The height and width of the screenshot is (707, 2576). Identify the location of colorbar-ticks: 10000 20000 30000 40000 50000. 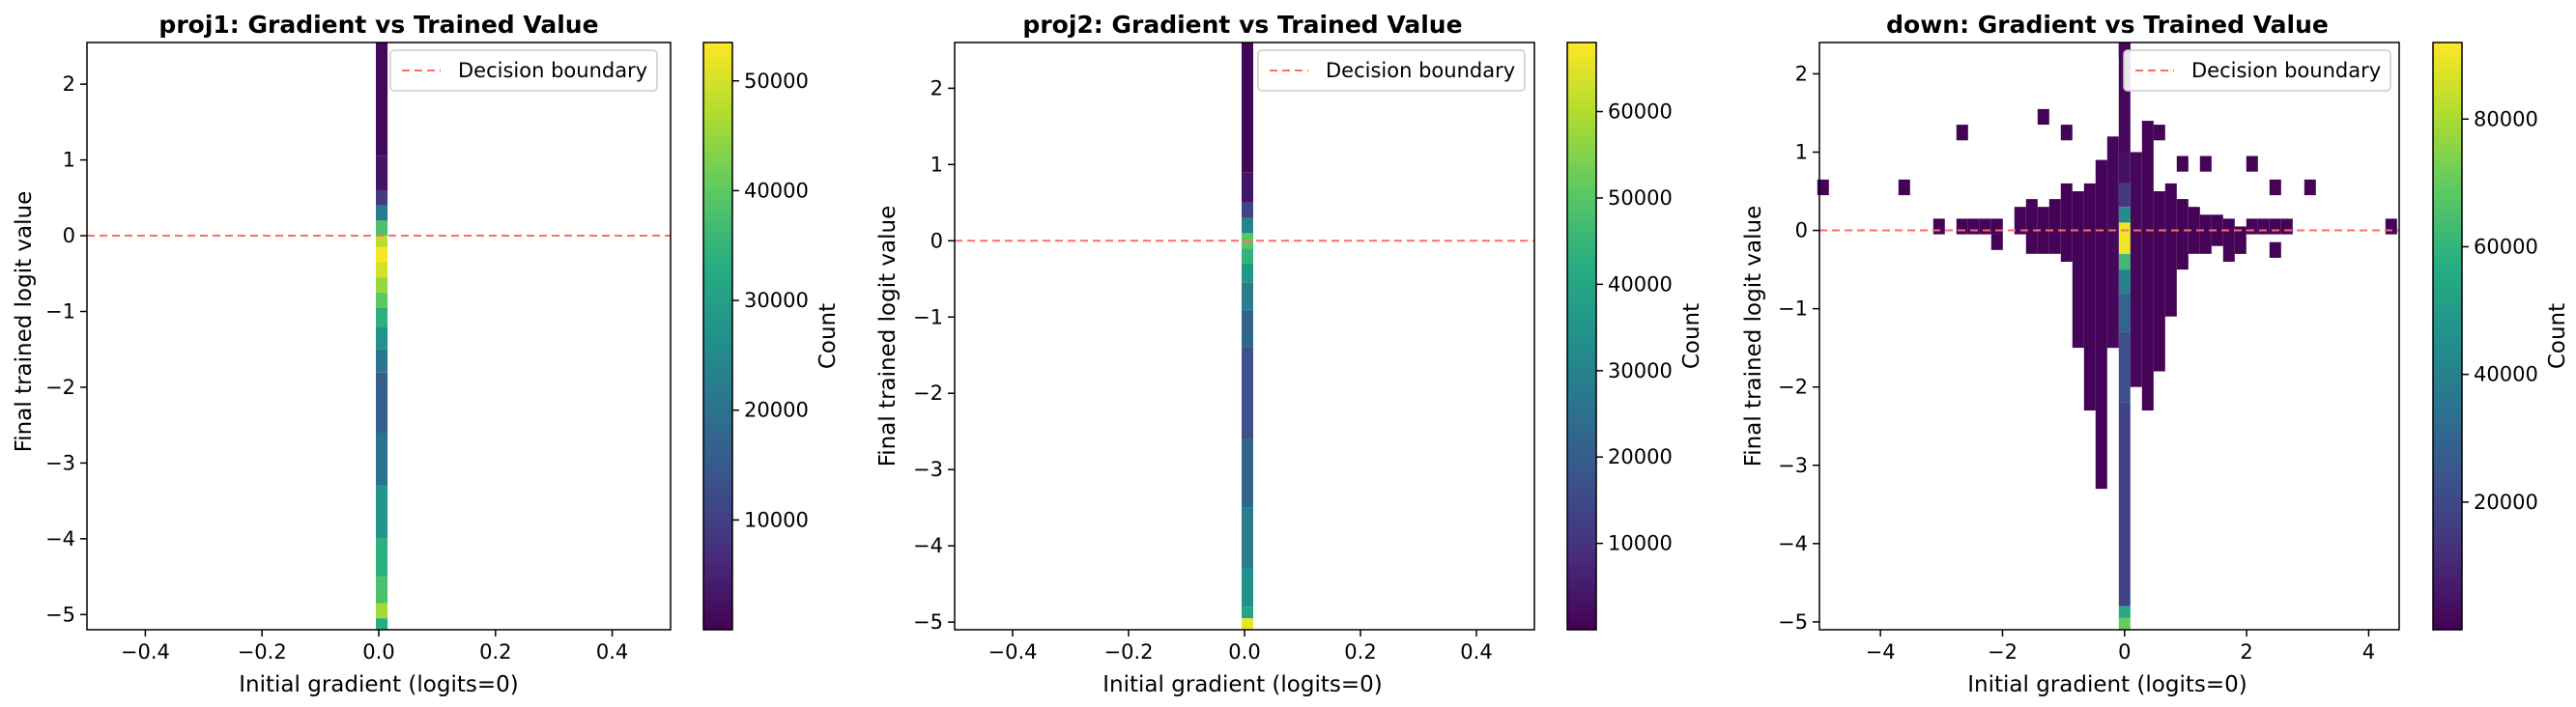
(771, 300).